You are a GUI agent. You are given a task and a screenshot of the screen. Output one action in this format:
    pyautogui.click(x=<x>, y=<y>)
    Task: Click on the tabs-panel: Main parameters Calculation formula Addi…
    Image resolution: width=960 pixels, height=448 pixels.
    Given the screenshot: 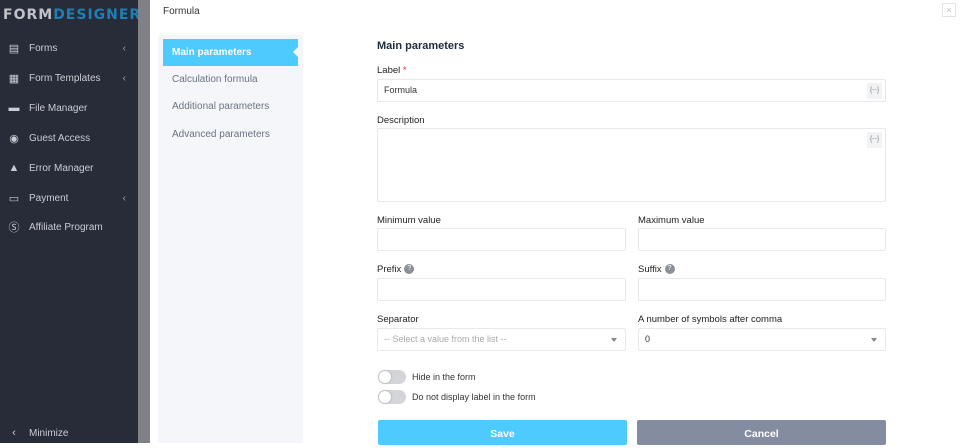 What is the action you would take?
    pyautogui.click(x=230, y=239)
    